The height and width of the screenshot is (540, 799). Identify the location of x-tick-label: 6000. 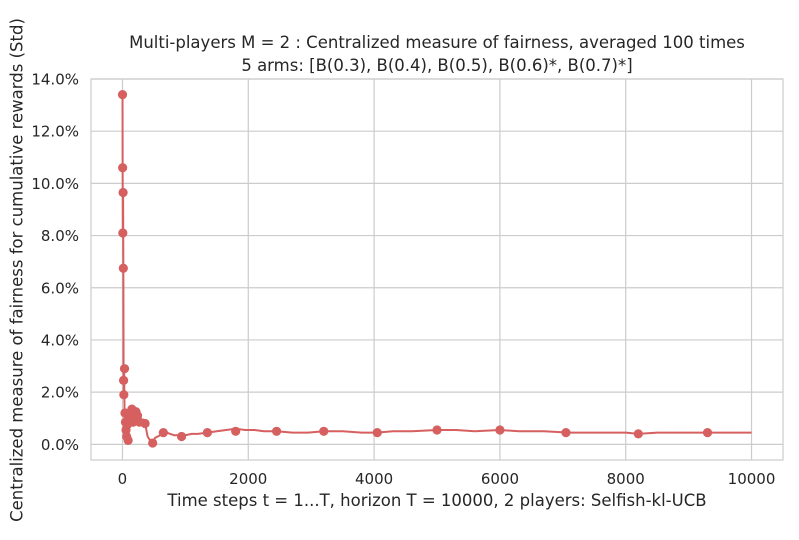
(500, 479).